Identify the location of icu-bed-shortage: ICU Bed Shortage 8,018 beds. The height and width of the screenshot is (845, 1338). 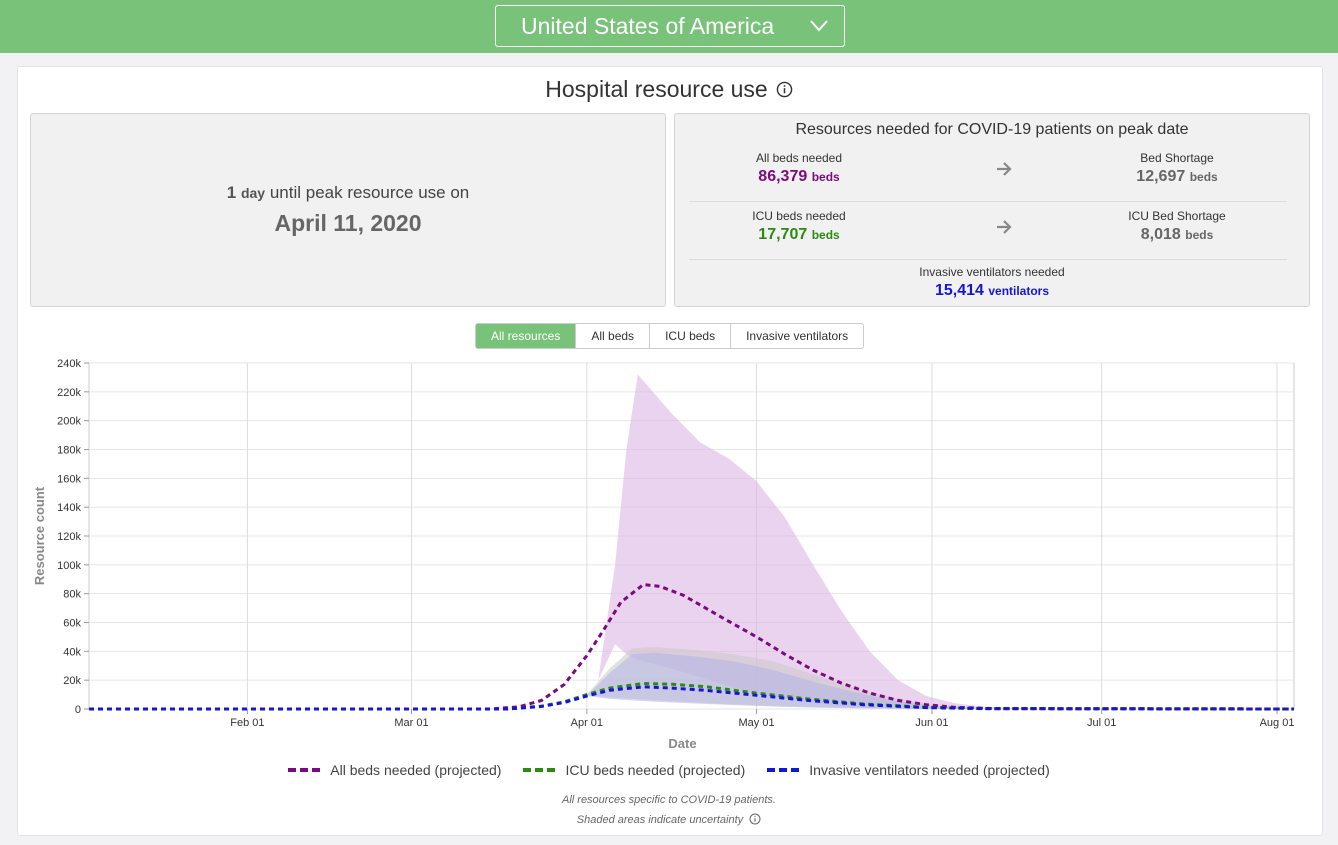
(1177, 227).